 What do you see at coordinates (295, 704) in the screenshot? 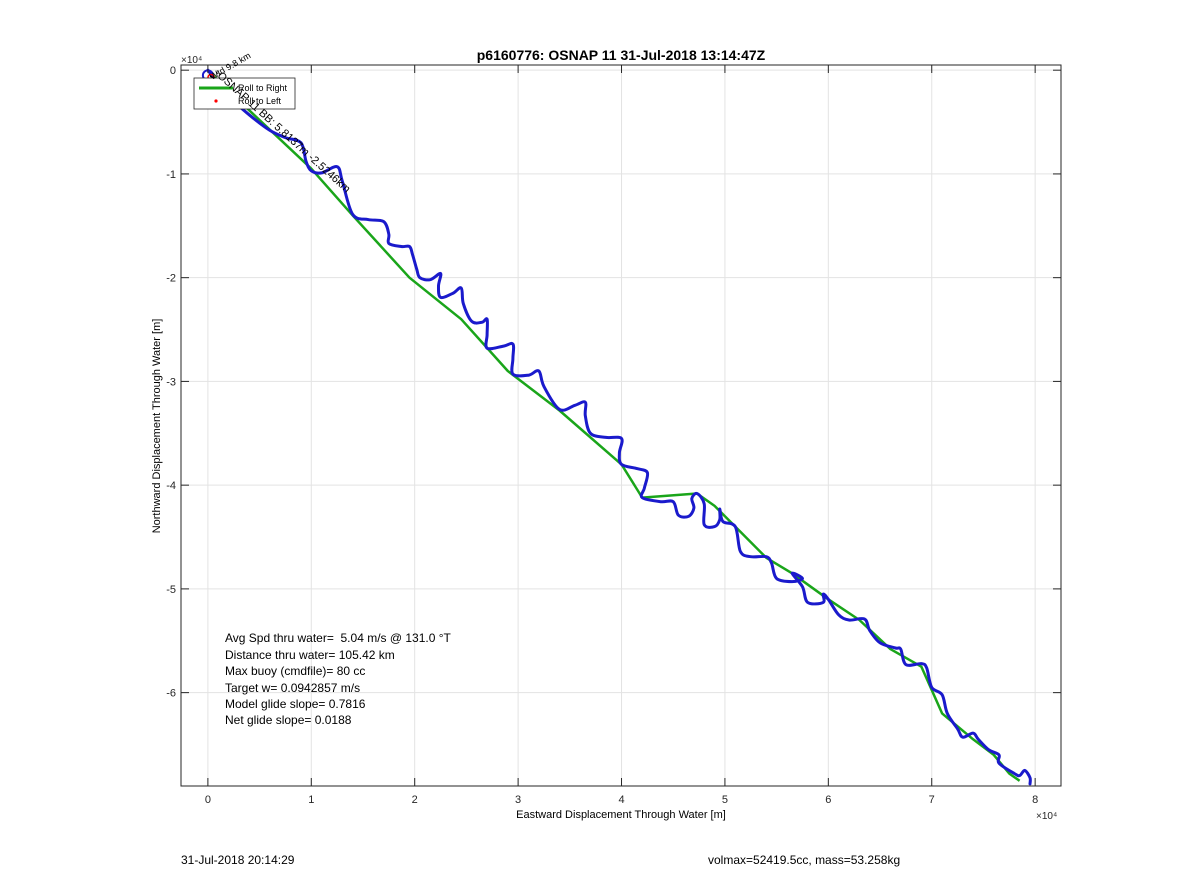
I see `stat-model-glide: Model glide slope= 0.7816` at bounding box center [295, 704].